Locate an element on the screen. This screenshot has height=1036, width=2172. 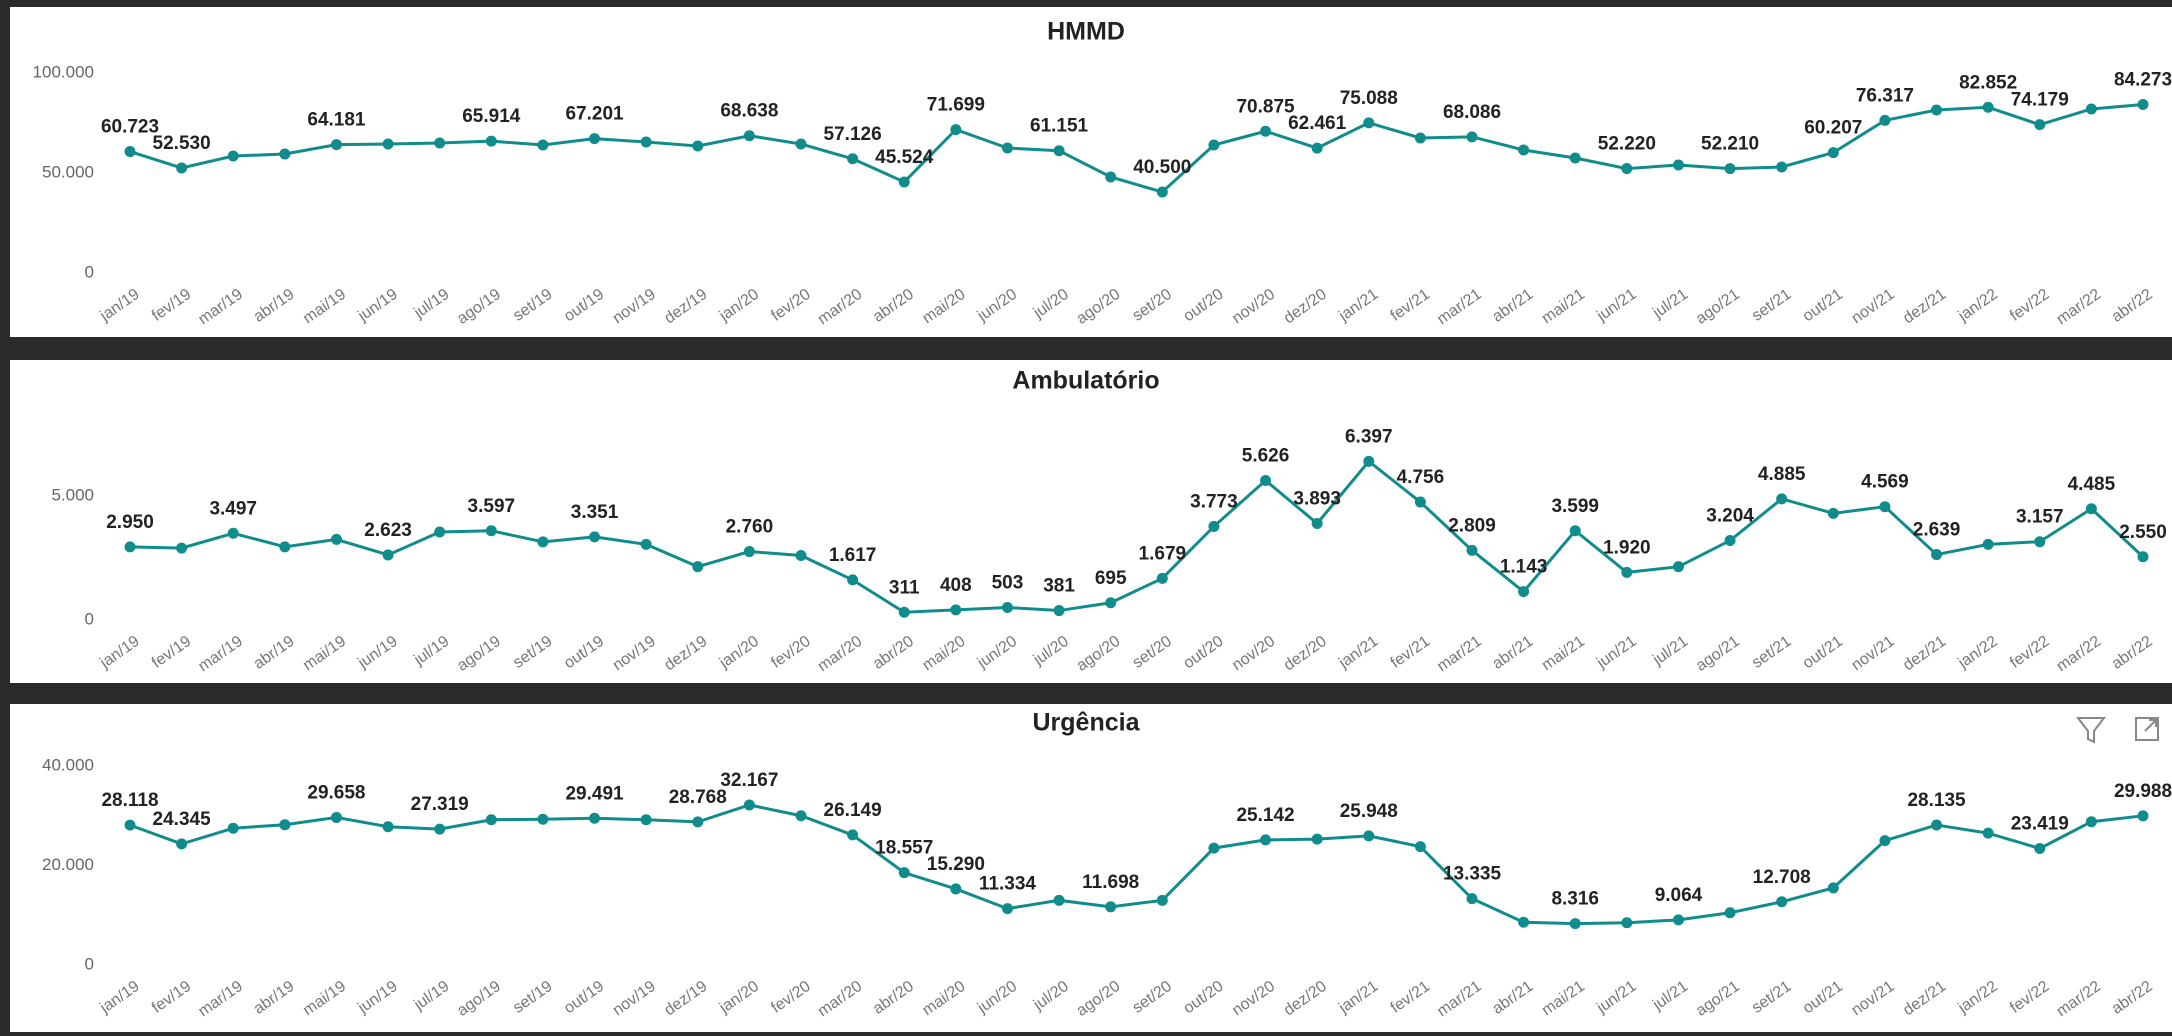
data-label: 12.708 is located at coordinates (1782, 877).